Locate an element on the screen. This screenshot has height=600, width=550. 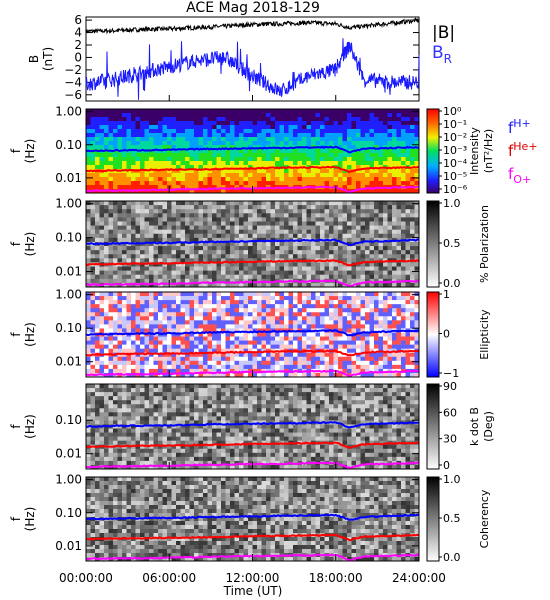
colorbar-tick-label: 10⁻² is located at coordinates (455, 137).